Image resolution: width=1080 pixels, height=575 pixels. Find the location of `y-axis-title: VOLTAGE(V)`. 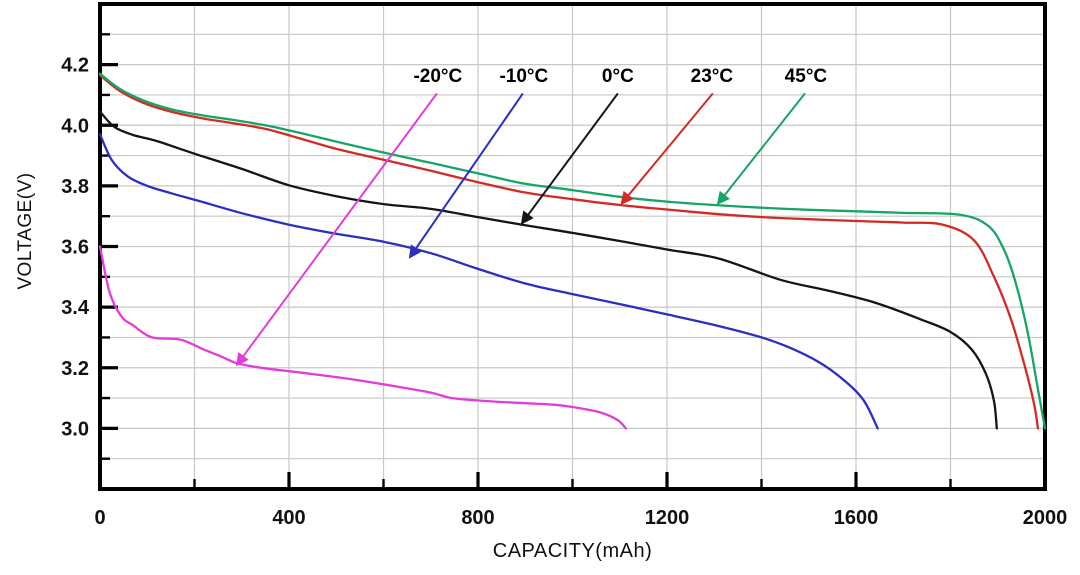

y-axis-title: VOLTAGE(V) is located at coordinates (25, 231).